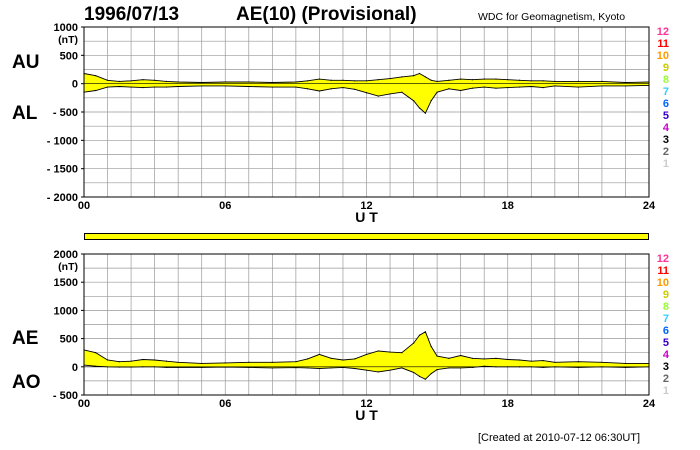 The image size is (700, 450). I want to click on y-tick-label: 1500, so click(66, 283).